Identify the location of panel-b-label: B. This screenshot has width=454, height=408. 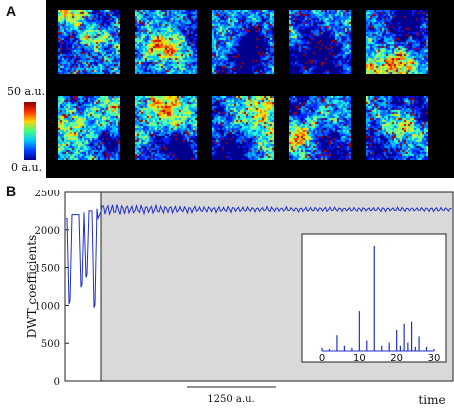
(11, 191).